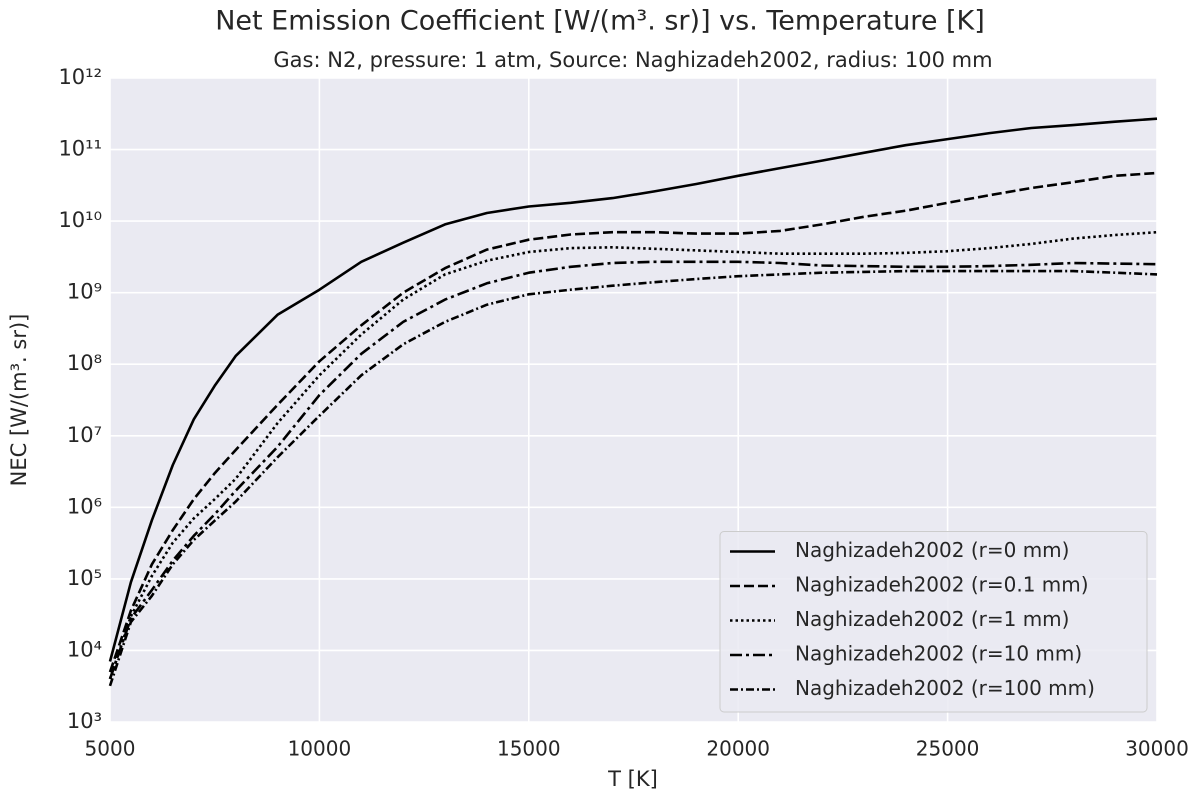  I want to click on y-tick-label: 10¹¹, so click(80, 149).